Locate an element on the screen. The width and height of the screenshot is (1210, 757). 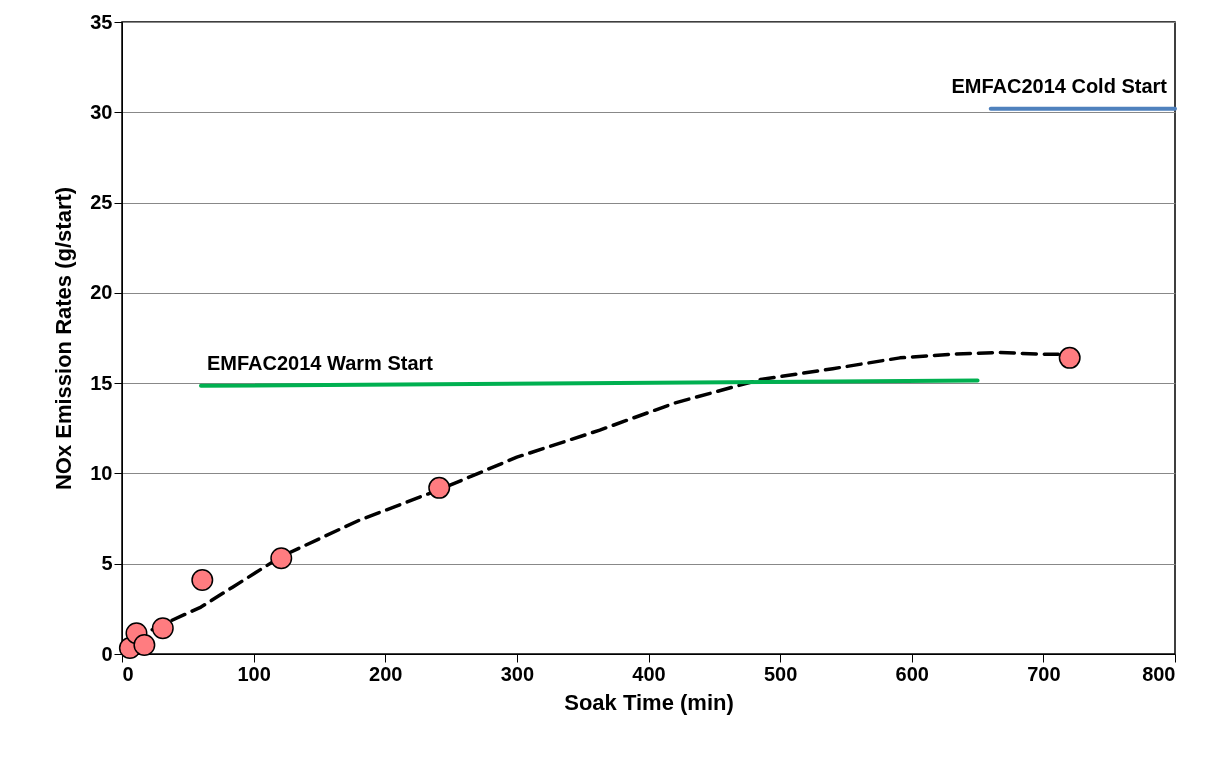
y-tick-label: 10 is located at coordinates (101, 472).